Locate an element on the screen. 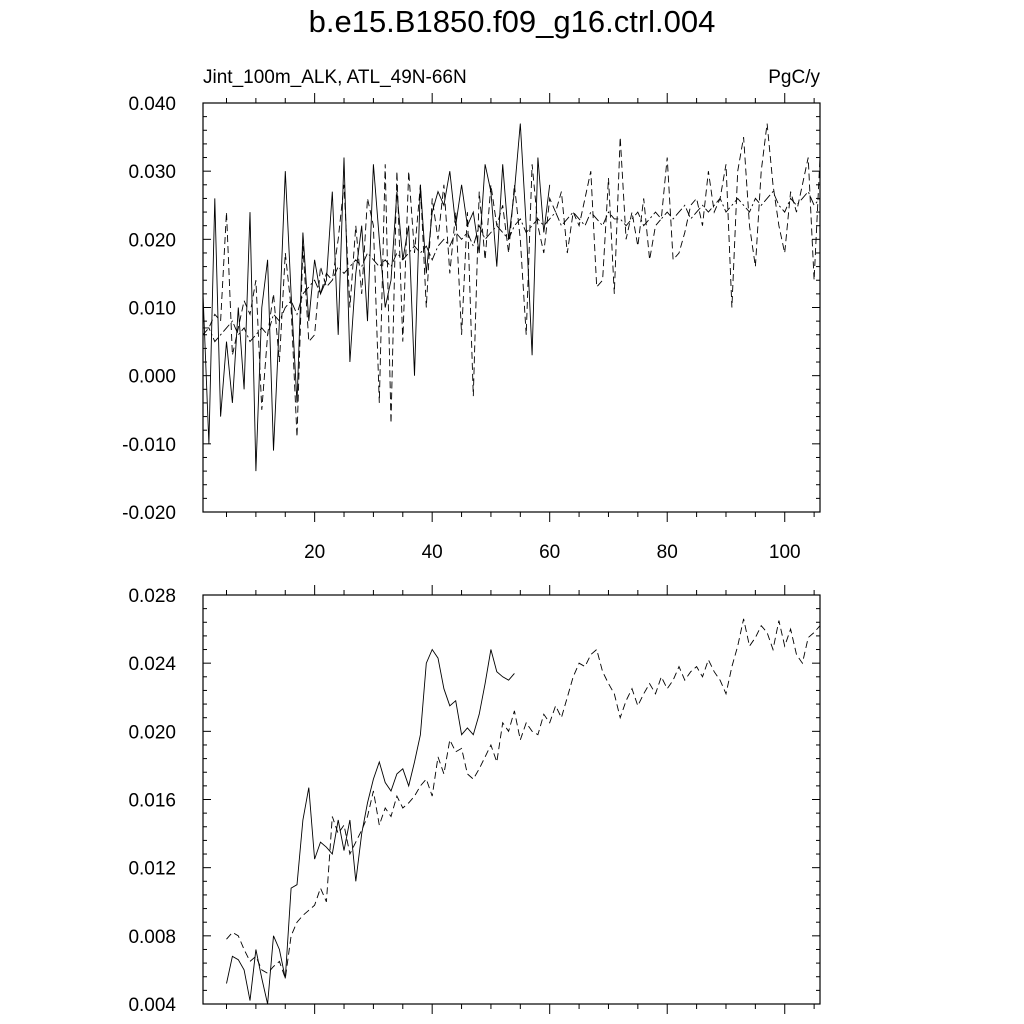 The width and height of the screenshot is (1024, 1024). top-series-solid-line is located at coordinates (377, 297).